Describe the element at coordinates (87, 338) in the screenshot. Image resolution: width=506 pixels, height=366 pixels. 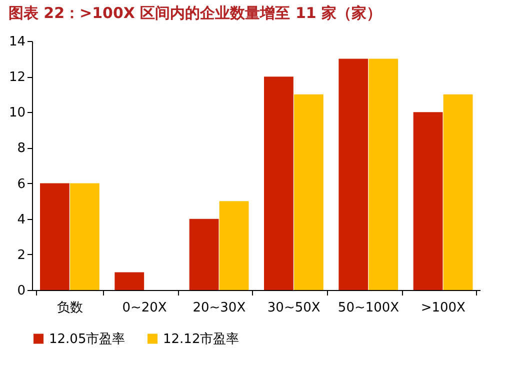
I see `legend-label: 12.05市盈率` at that location.